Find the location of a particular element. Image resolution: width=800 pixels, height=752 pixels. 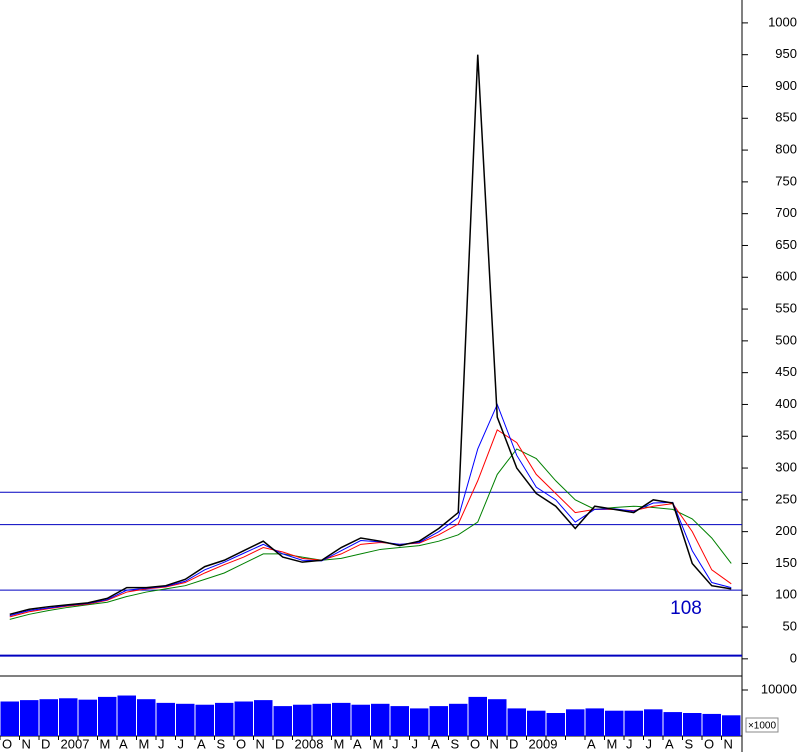

y-tick-label: 1000 is located at coordinates (782, 21).